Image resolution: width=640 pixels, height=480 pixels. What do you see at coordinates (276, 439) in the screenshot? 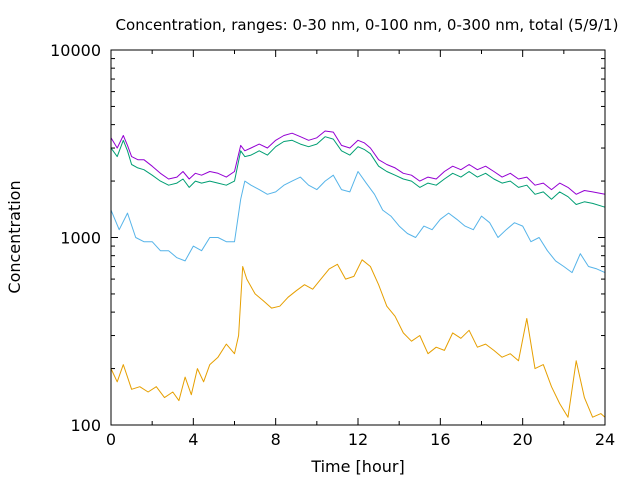
I see `x-tick-label: 8` at bounding box center [276, 439].